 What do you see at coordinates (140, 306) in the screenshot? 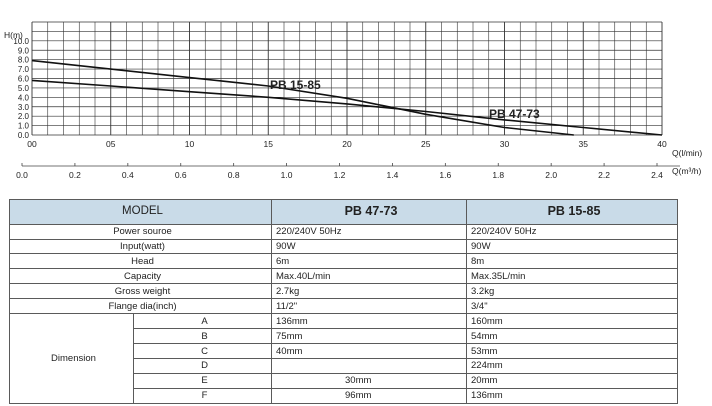
I see `row-label: Flange dia(inch)` at bounding box center [140, 306].